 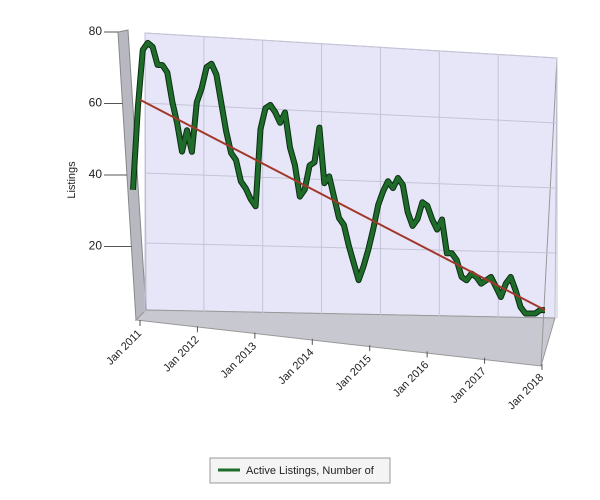 What do you see at coordinates (549, 212) in the screenshot?
I see `right-edge` at bounding box center [549, 212].